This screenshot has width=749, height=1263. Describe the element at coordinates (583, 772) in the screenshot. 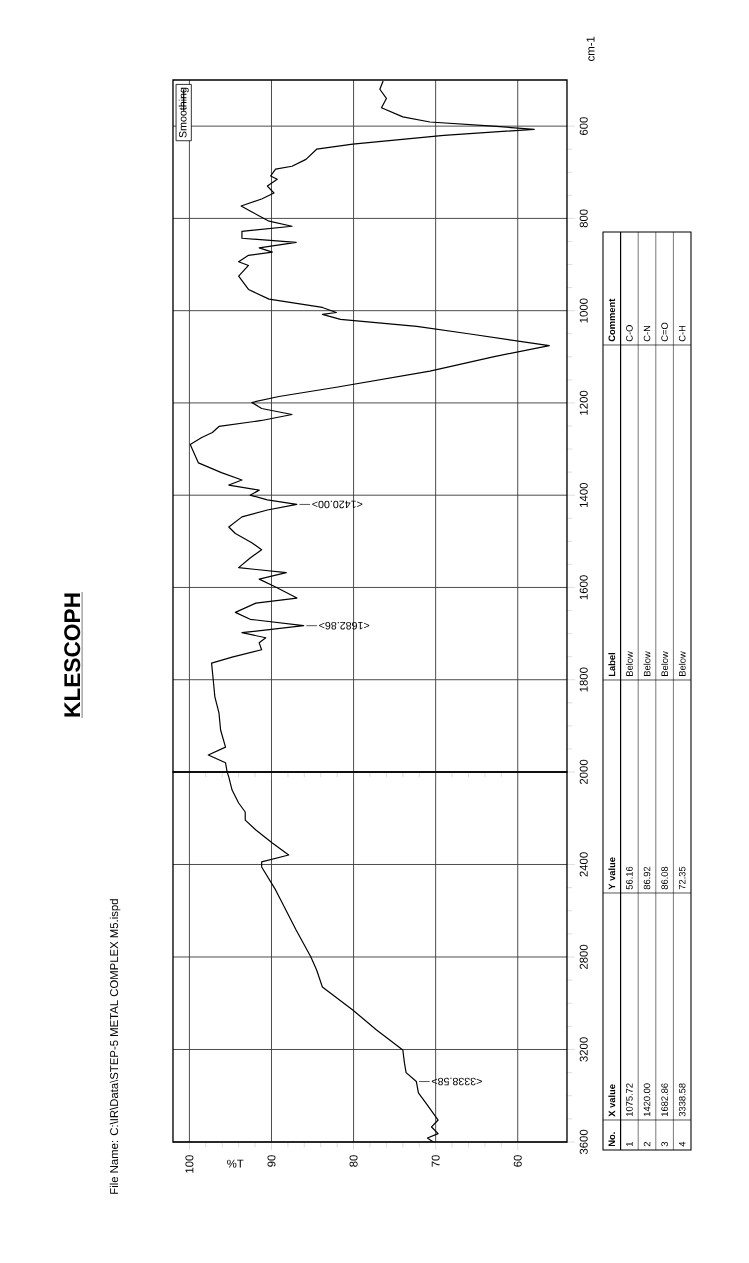

I see `y-tick-label: 2000` at that location.